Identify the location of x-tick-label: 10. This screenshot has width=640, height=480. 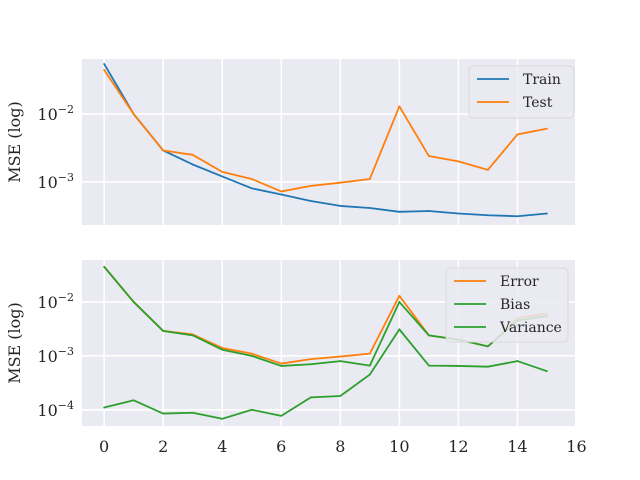
(399, 446).